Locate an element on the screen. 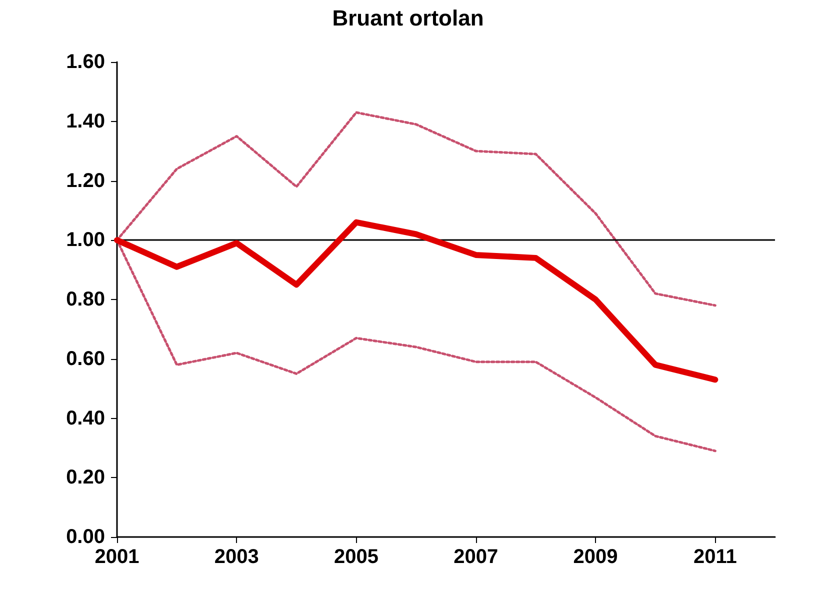  y-tick-label: 1.20 is located at coordinates (85, 181).